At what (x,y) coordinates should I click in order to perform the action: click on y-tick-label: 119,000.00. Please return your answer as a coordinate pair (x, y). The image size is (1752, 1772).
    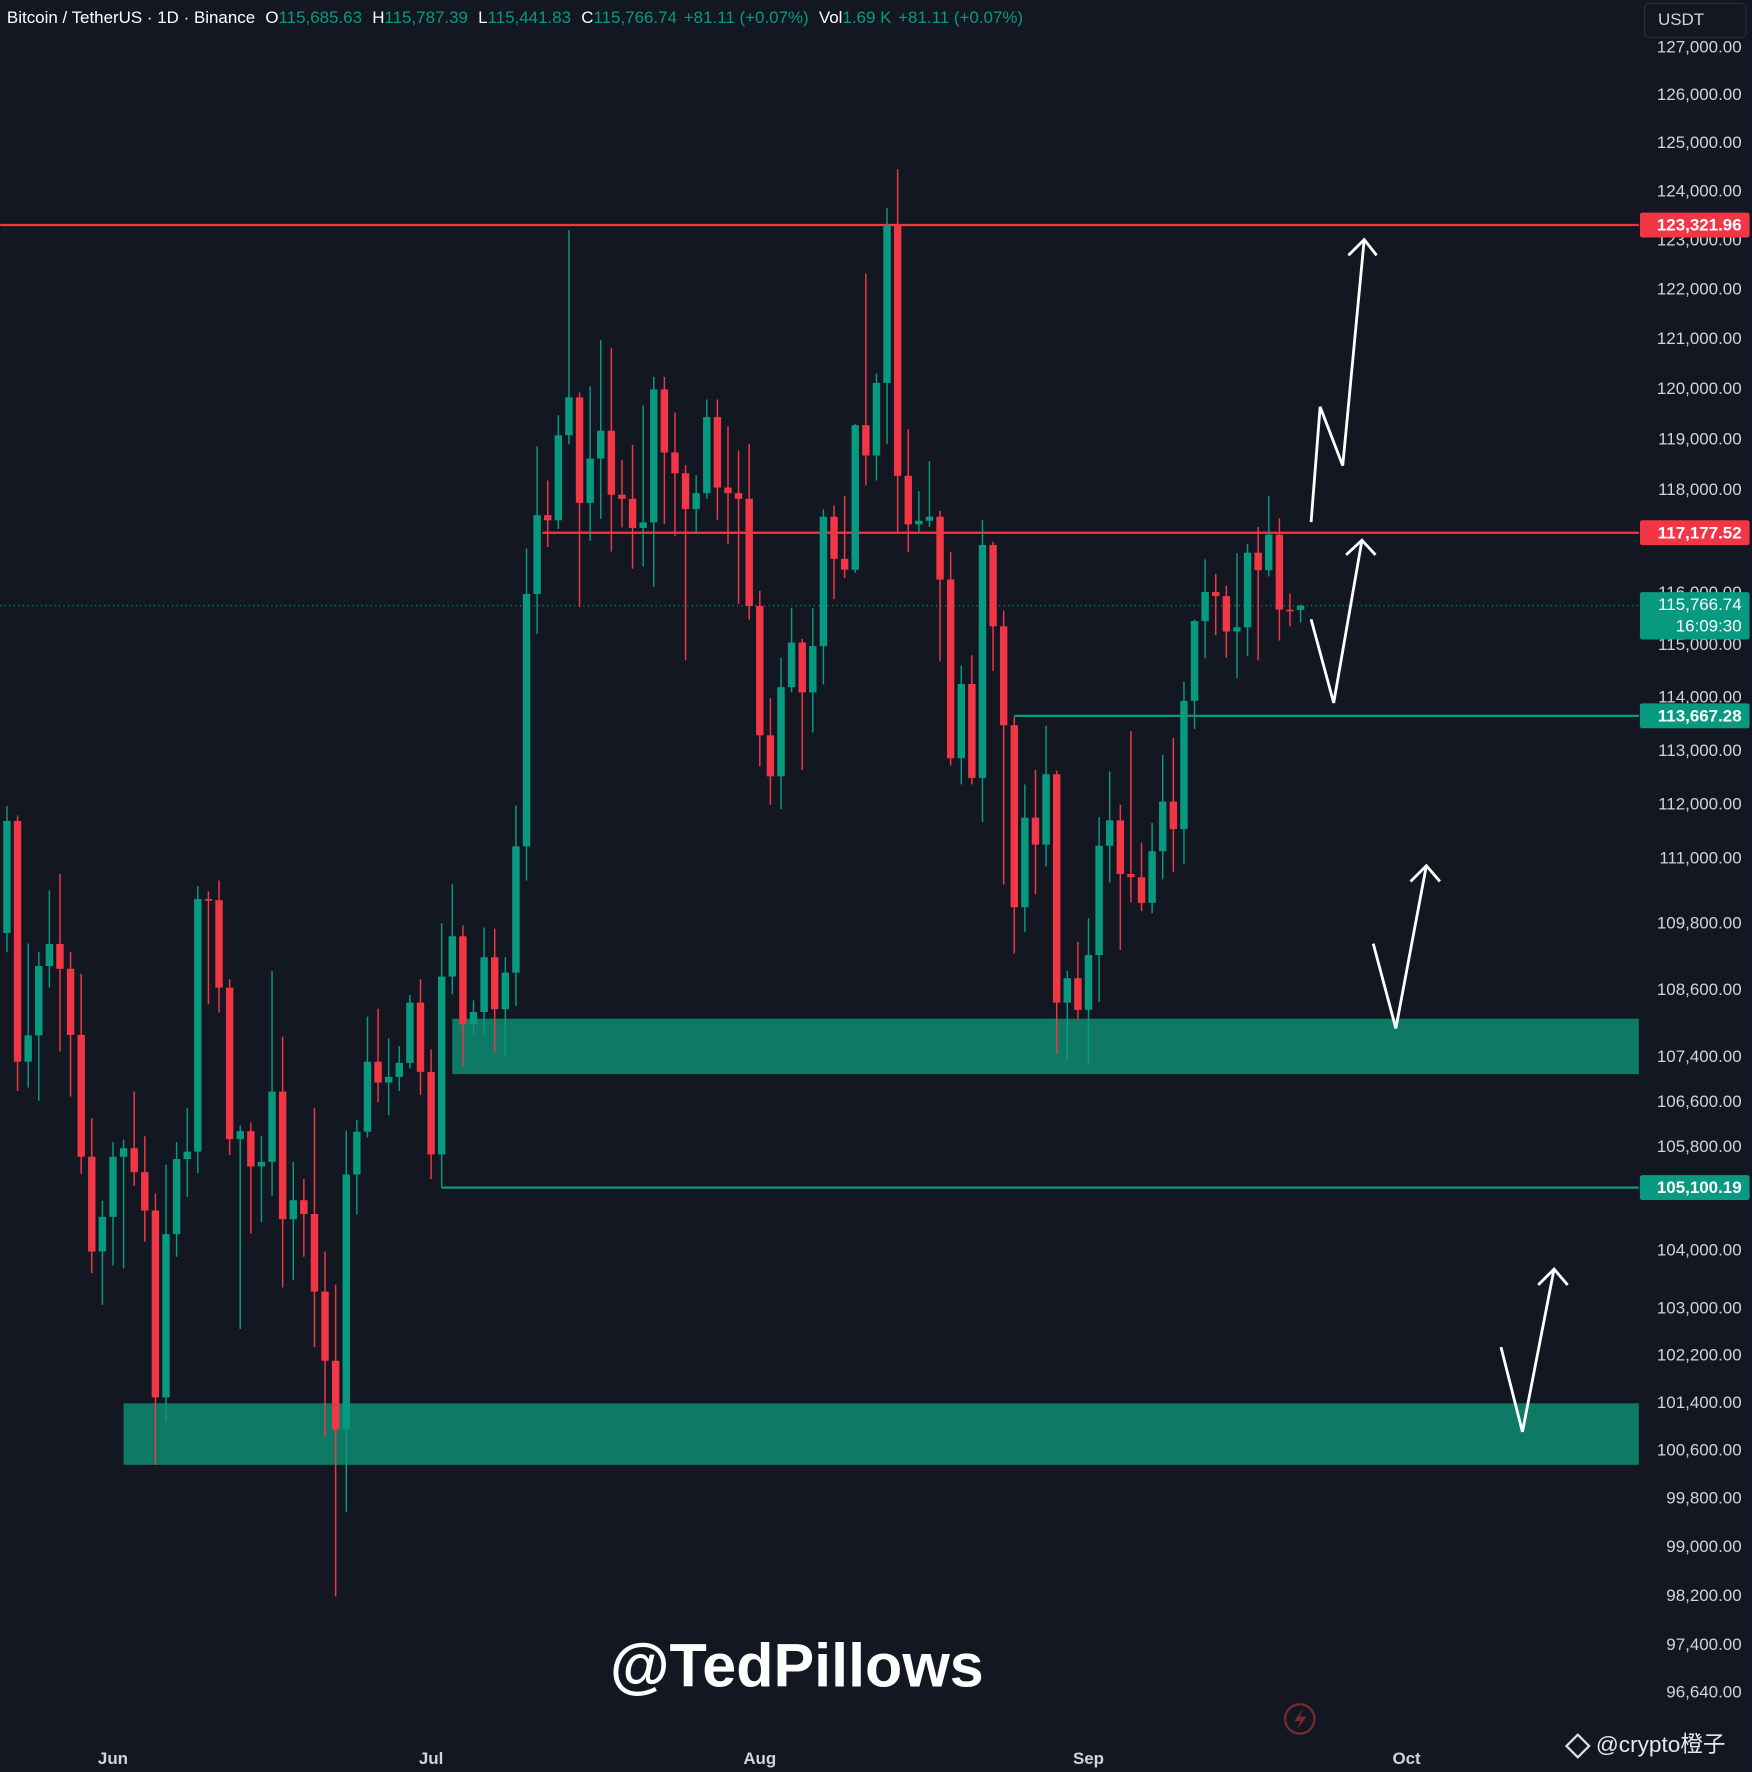
    Looking at the image, I should click on (1700, 438).